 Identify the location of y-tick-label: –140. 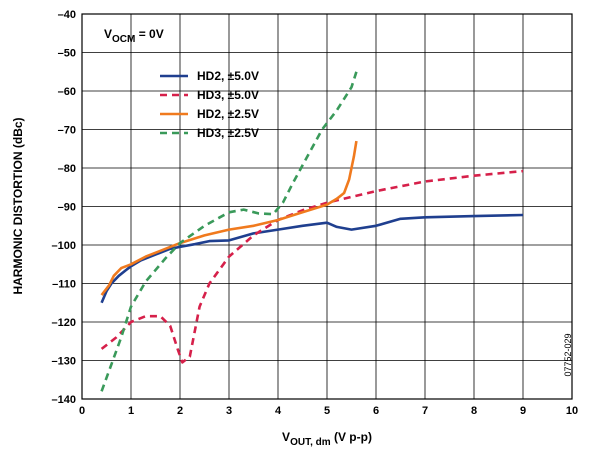
(64, 400).